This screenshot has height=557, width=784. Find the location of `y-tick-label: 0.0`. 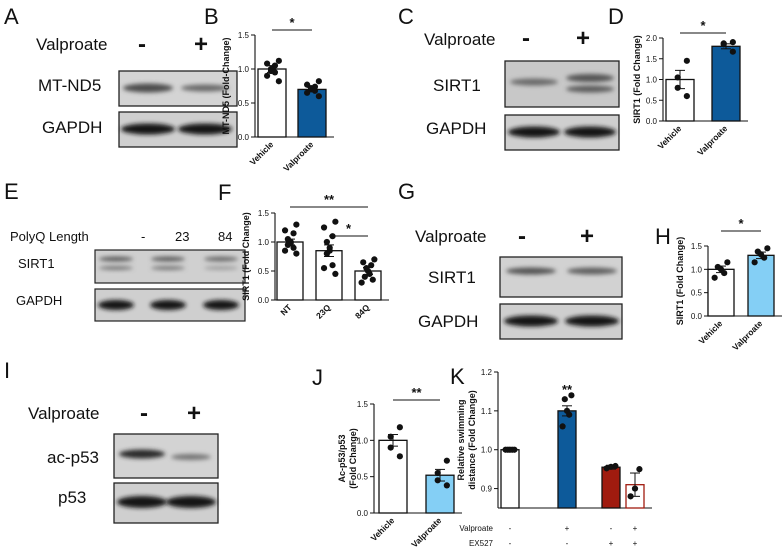

y-tick-label: 0.0 is located at coordinates (244, 137).